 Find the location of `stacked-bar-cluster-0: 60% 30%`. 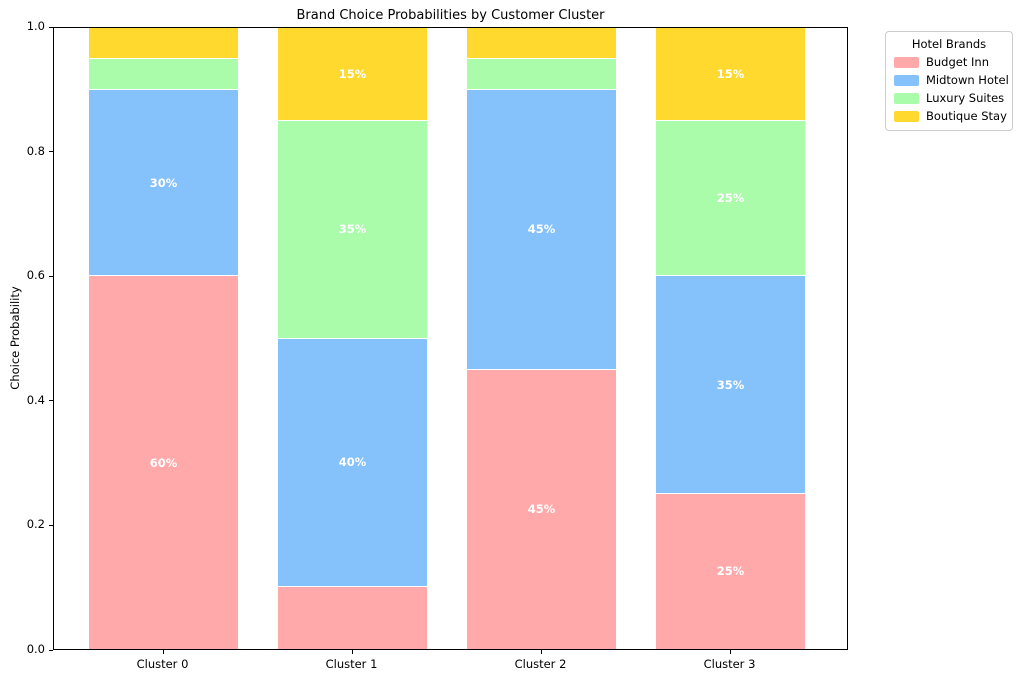

stacked-bar-cluster-0: 60% 30% is located at coordinates (163, 338).